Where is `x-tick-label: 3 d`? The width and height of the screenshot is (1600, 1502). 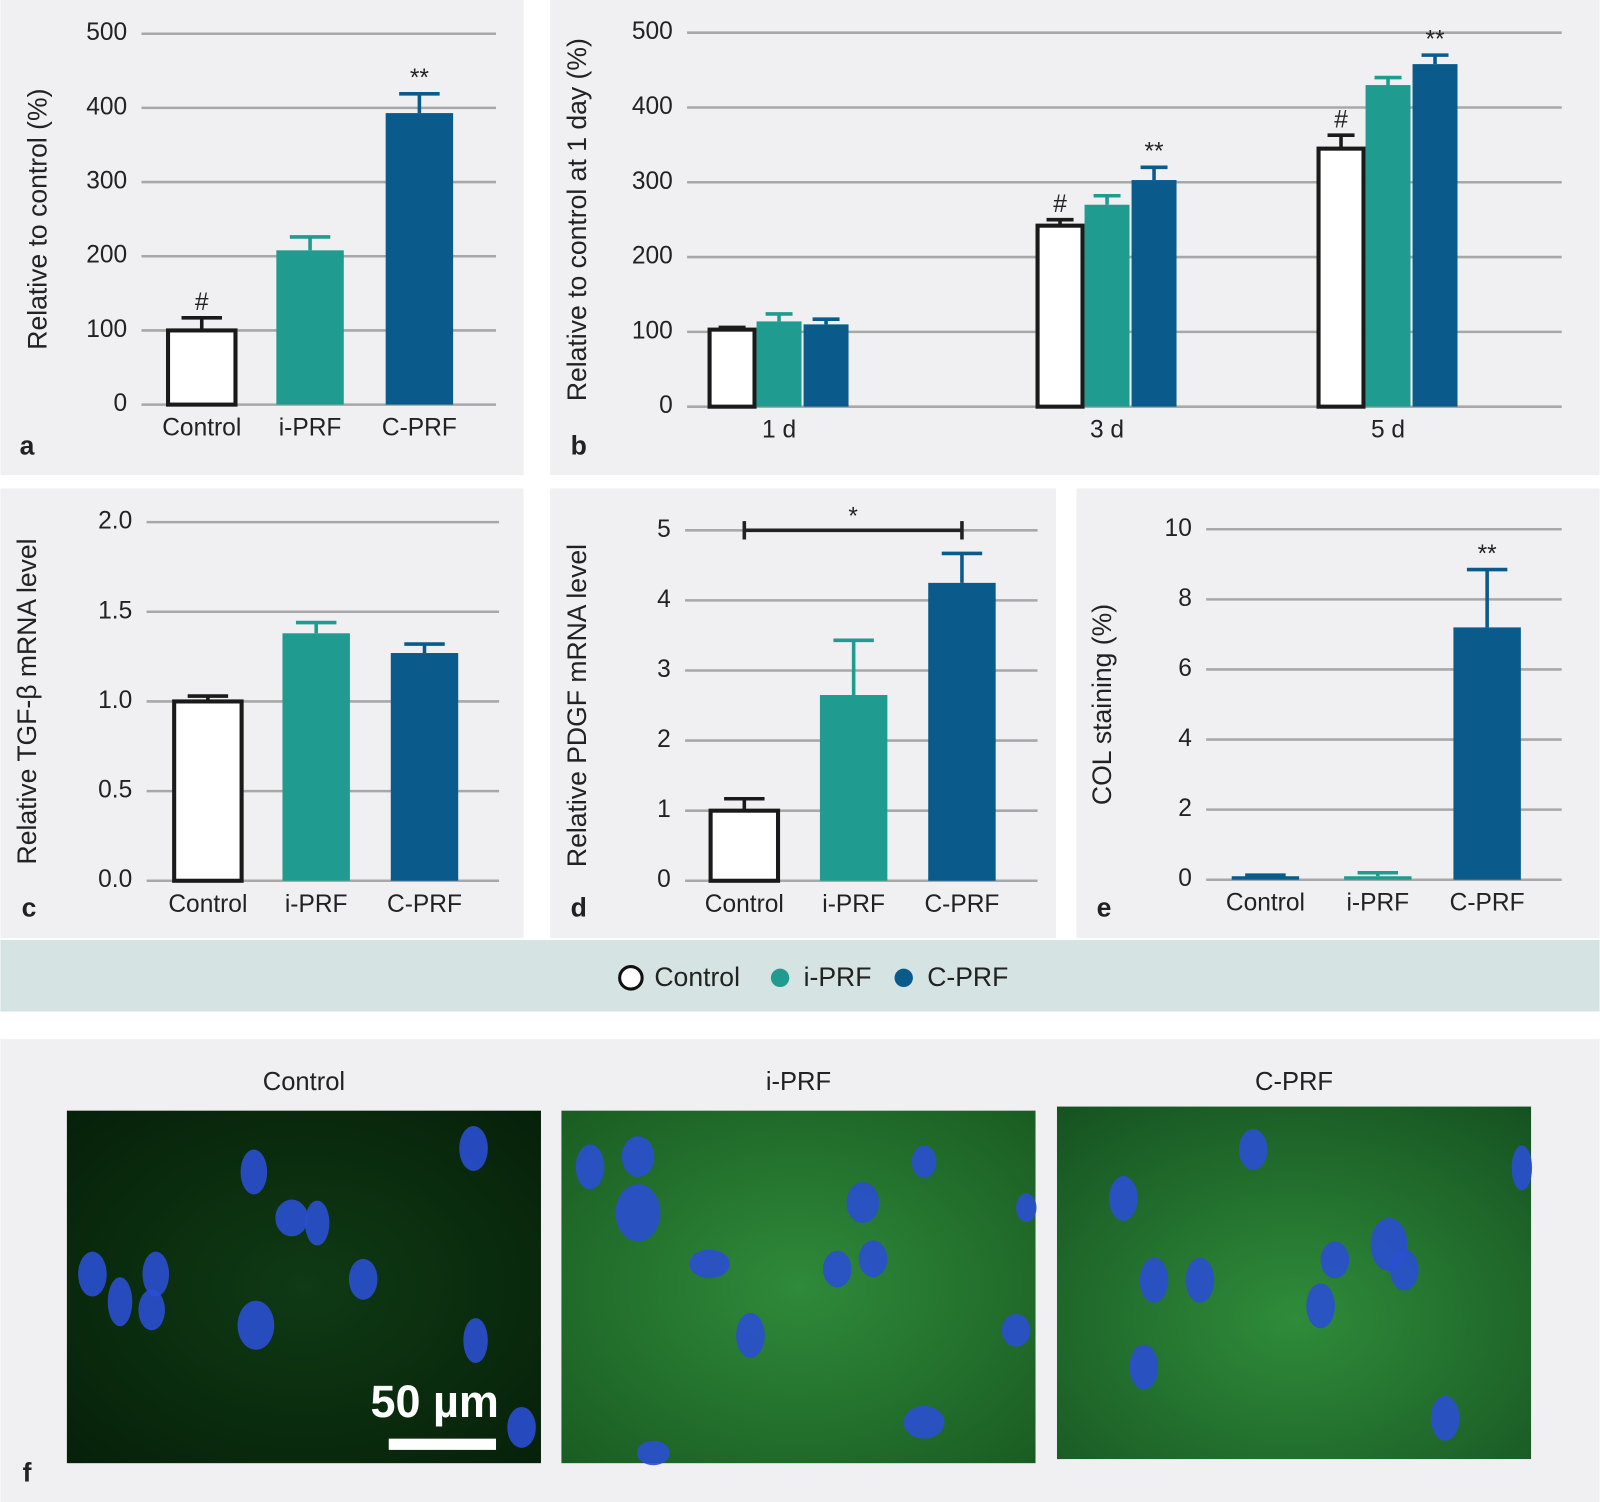
x-tick-label: 3 d is located at coordinates (1107, 430).